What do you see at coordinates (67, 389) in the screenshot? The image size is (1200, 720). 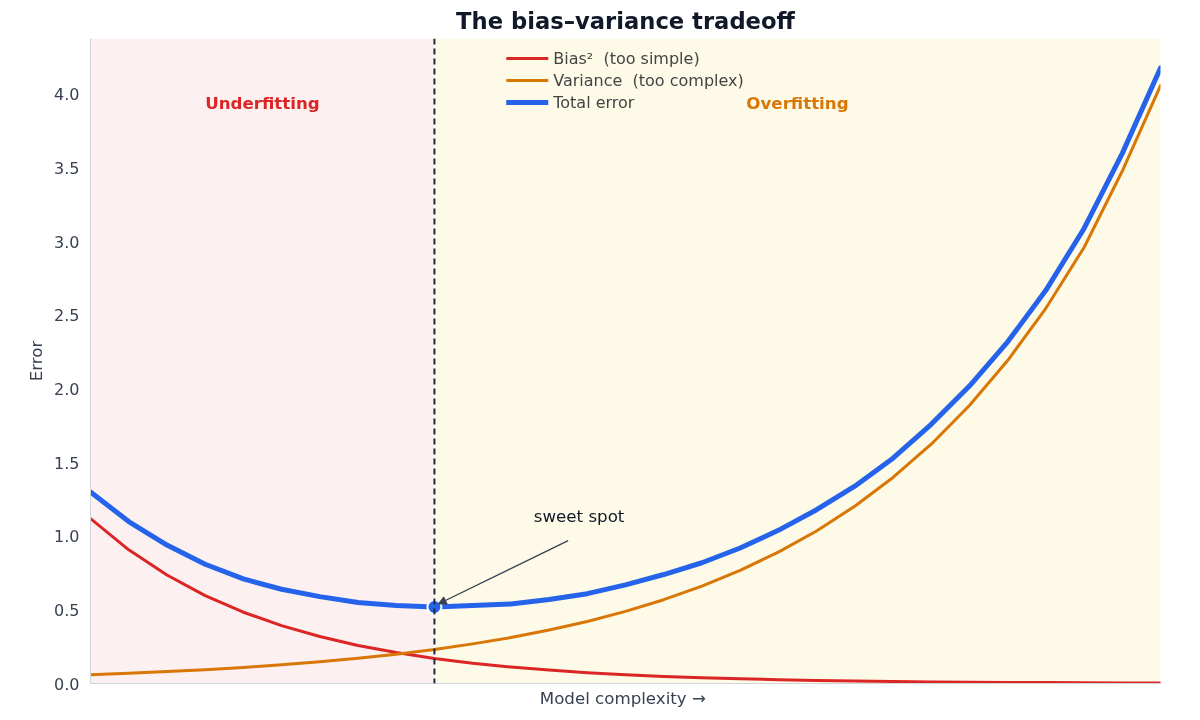 I see `y-tick-label: 2.0` at bounding box center [67, 389].